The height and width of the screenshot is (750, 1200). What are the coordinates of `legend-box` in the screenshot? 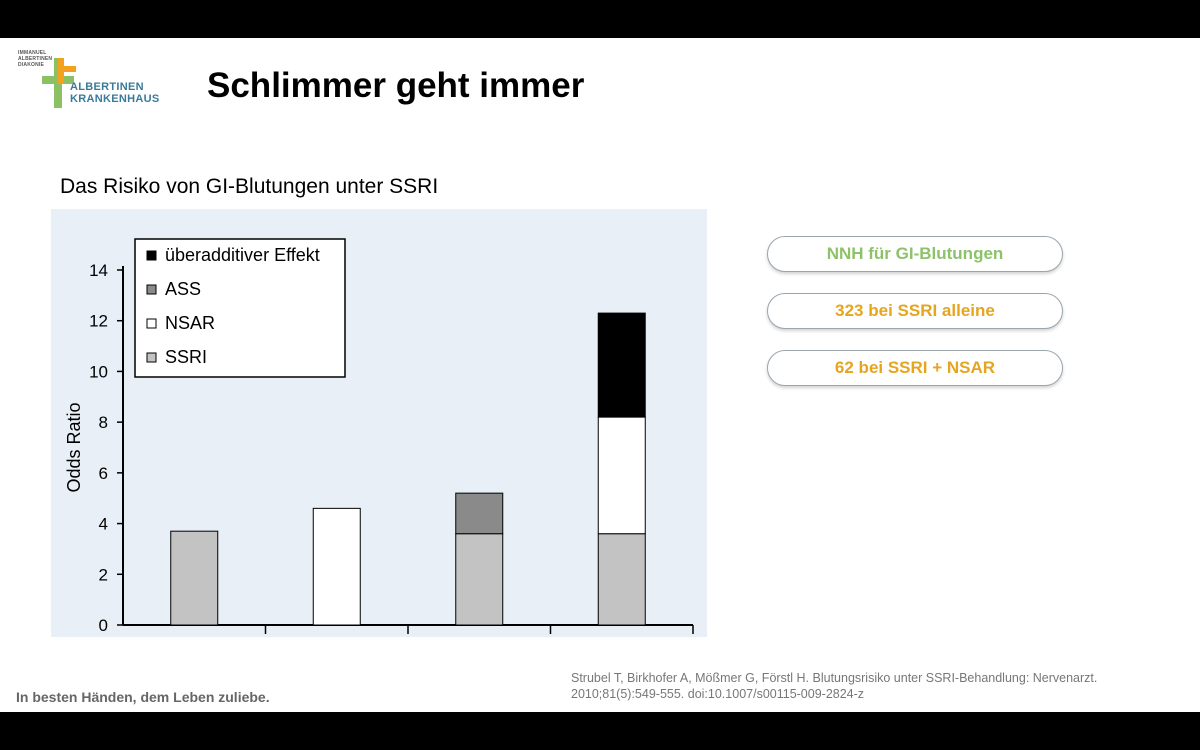 It's located at (240, 308).